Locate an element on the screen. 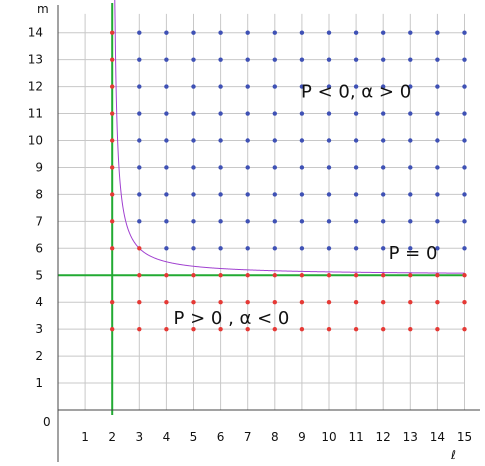  point-l12-m8 is located at coordinates (383, 194).